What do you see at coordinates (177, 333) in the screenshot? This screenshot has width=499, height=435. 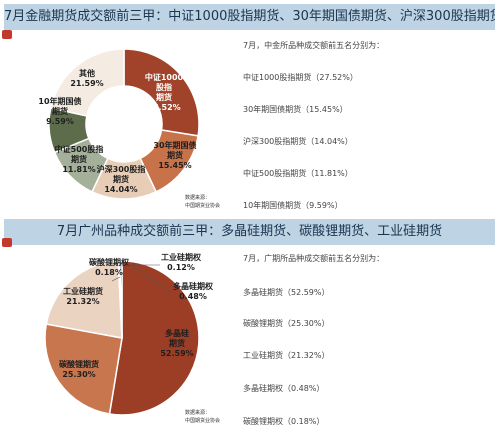 I see `slice-name-label: 多晶硅` at bounding box center [177, 333].